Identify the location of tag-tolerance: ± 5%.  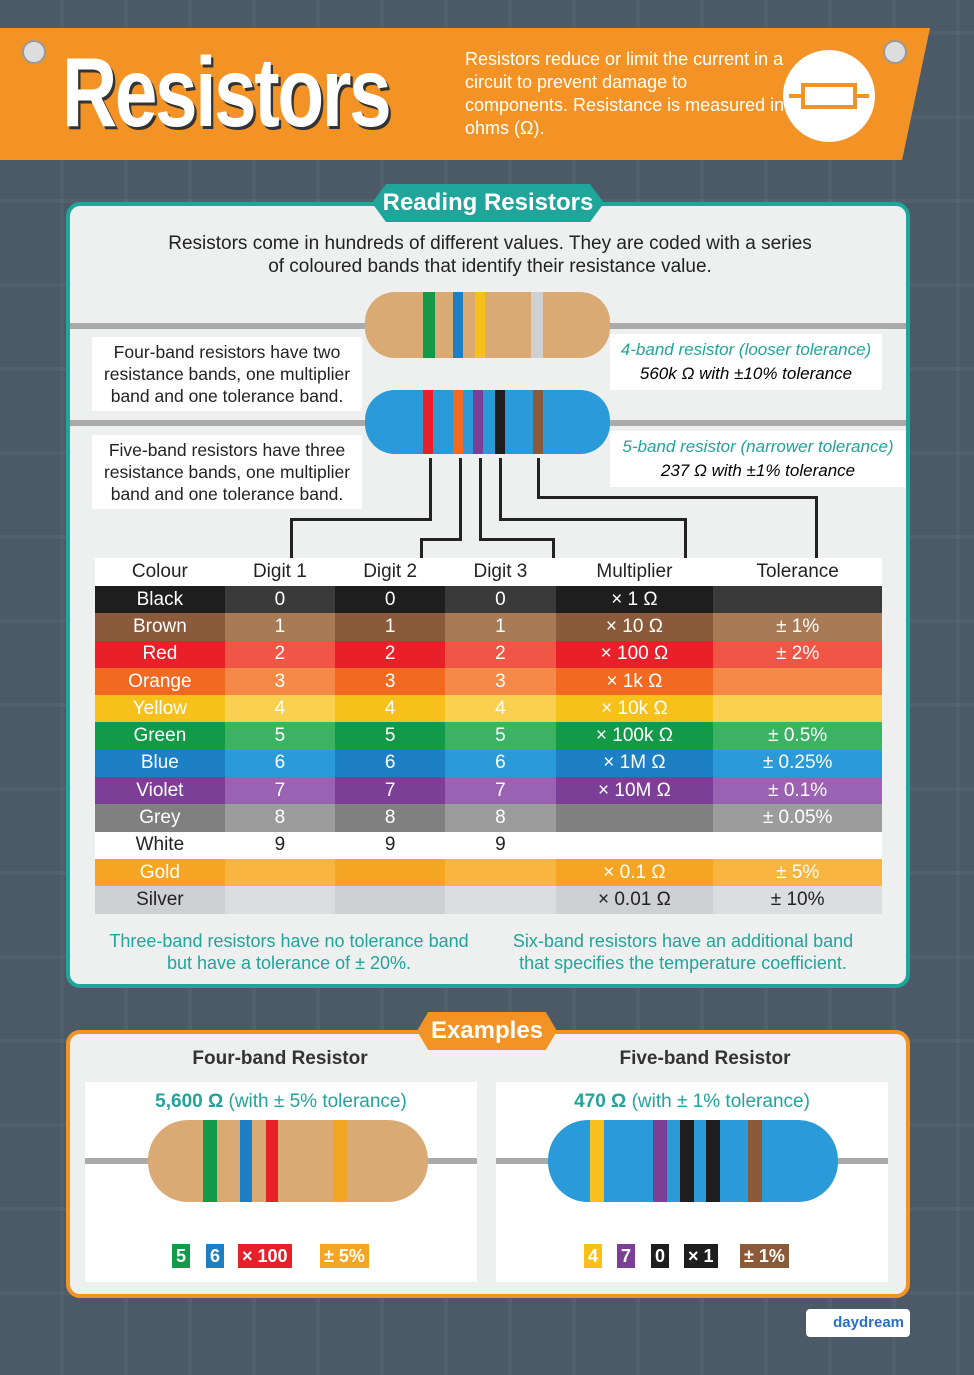
(344, 1256).